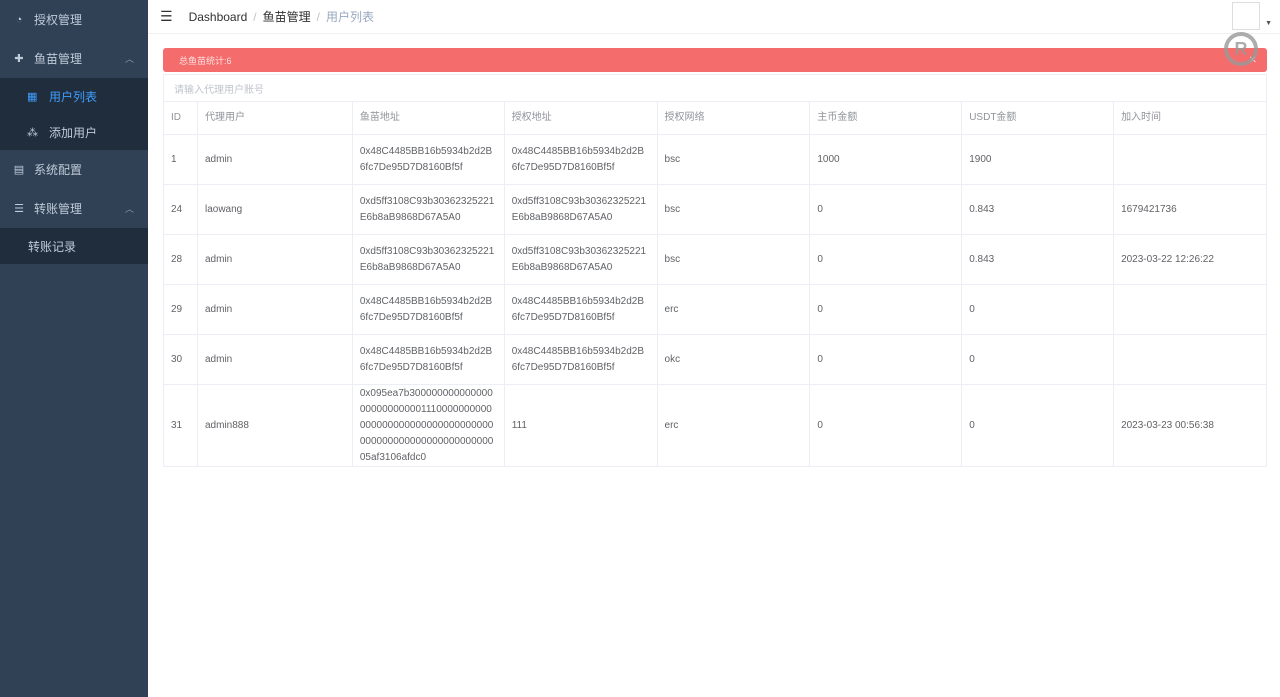 The height and width of the screenshot is (697, 1280). What do you see at coordinates (32, 96) in the screenshot?
I see `table-icon: ▦` at bounding box center [32, 96].